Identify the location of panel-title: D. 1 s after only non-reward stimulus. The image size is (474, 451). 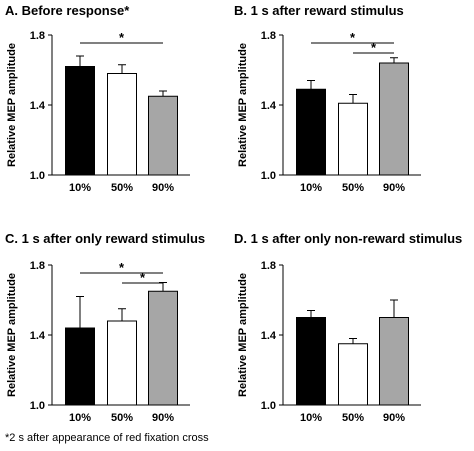
(348, 238).